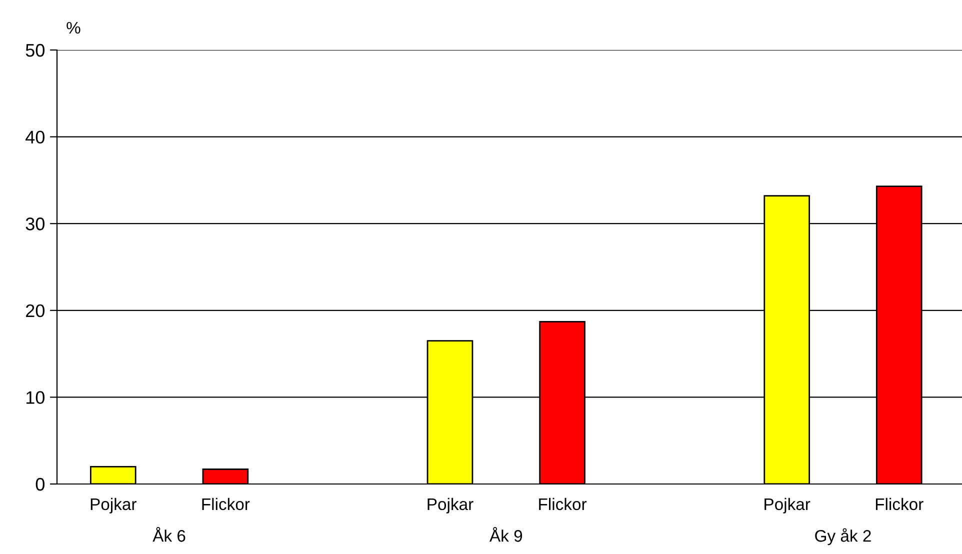 This screenshot has width=962, height=554. I want to click on y-tick-label: 50, so click(35, 50).